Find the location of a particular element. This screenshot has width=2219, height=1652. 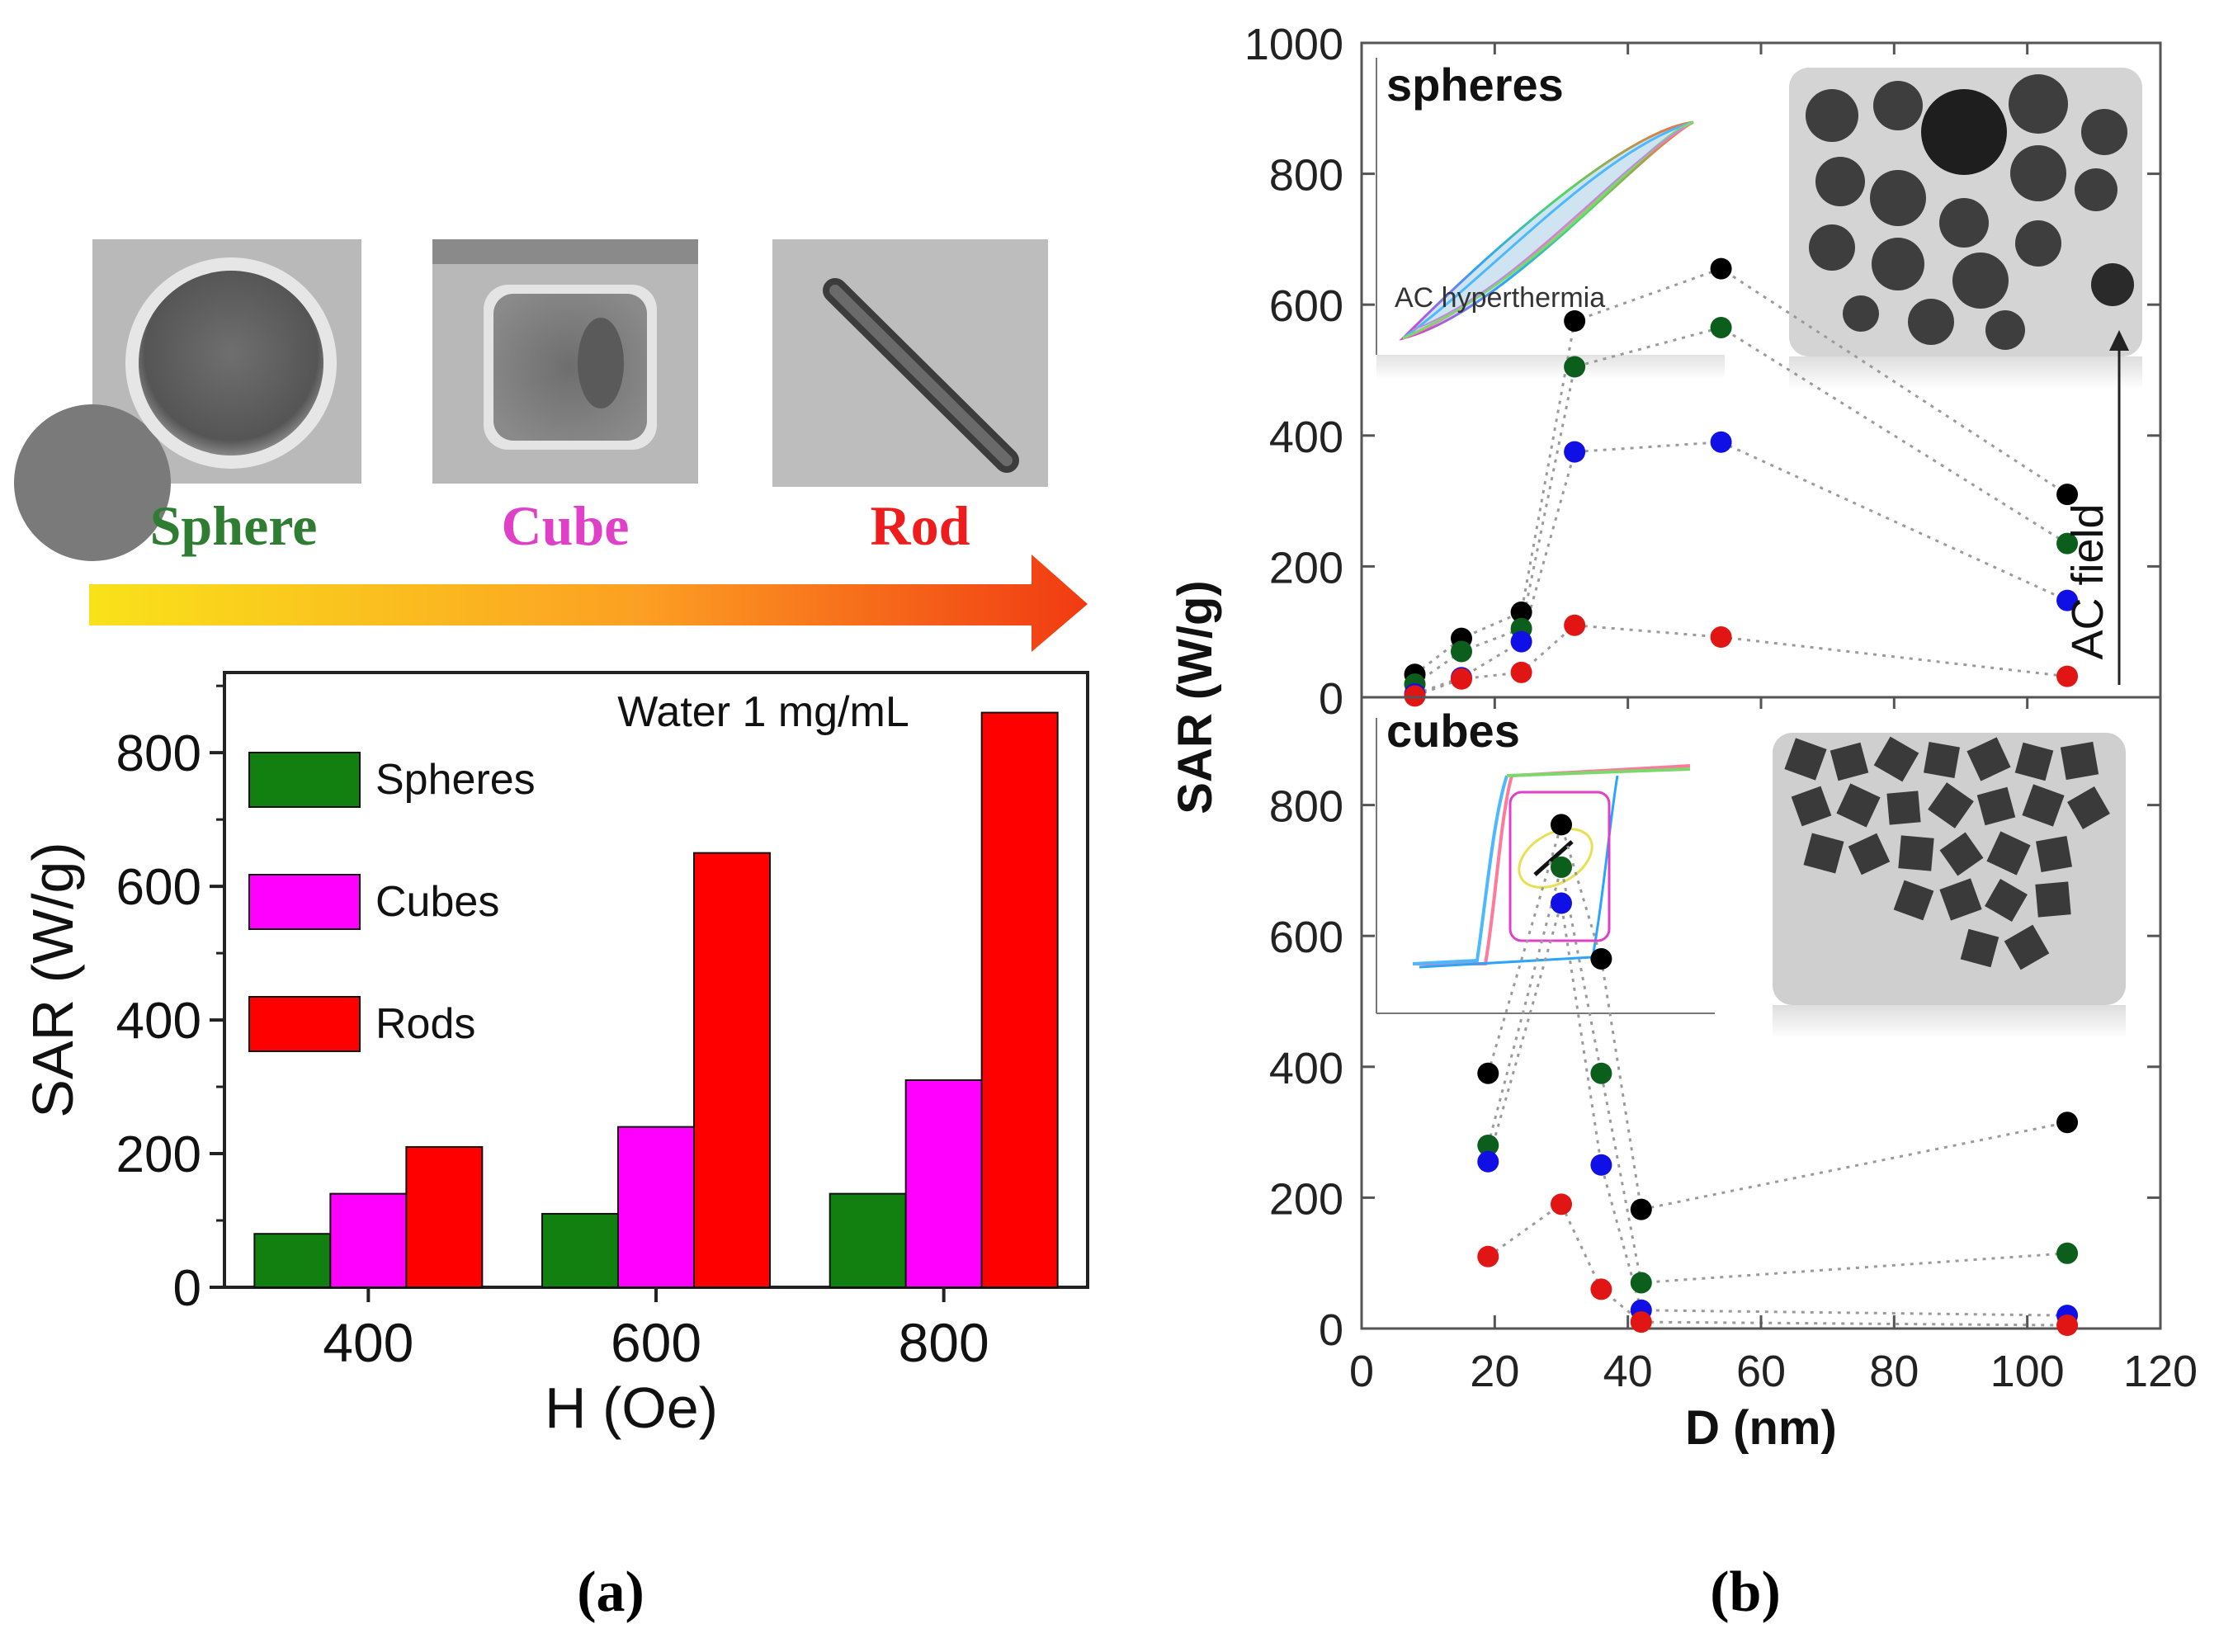

bar-x-axis-title: H (Oe) is located at coordinates (631, 1408).